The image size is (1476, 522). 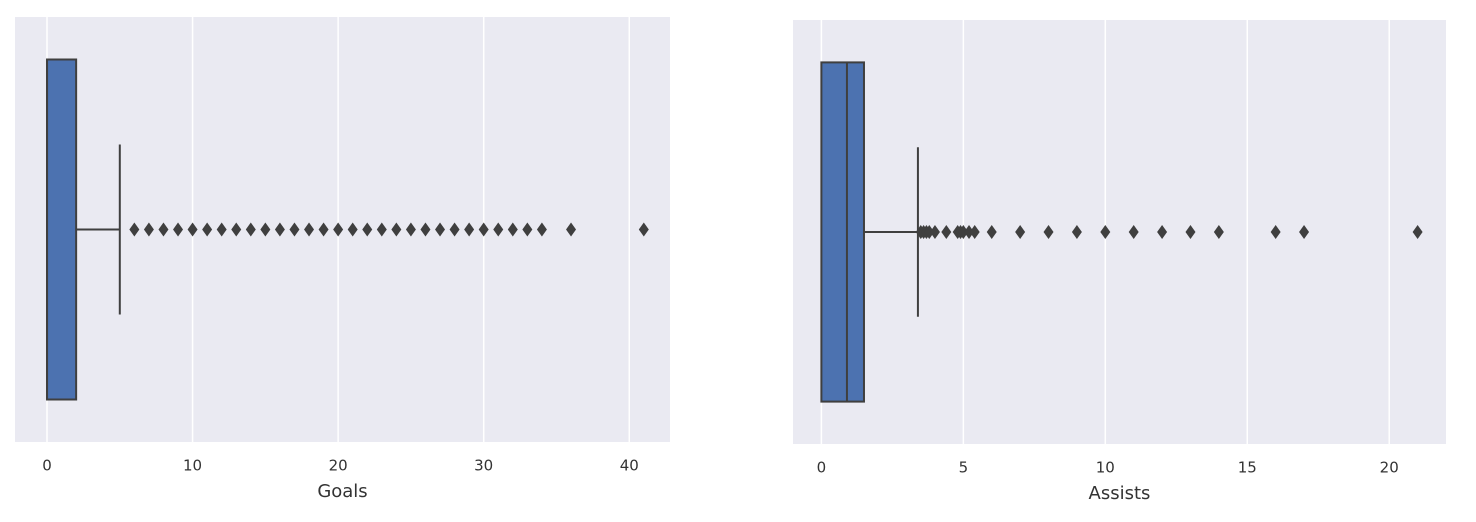 I want to click on x-tick-label: 5, so click(x=964, y=468).